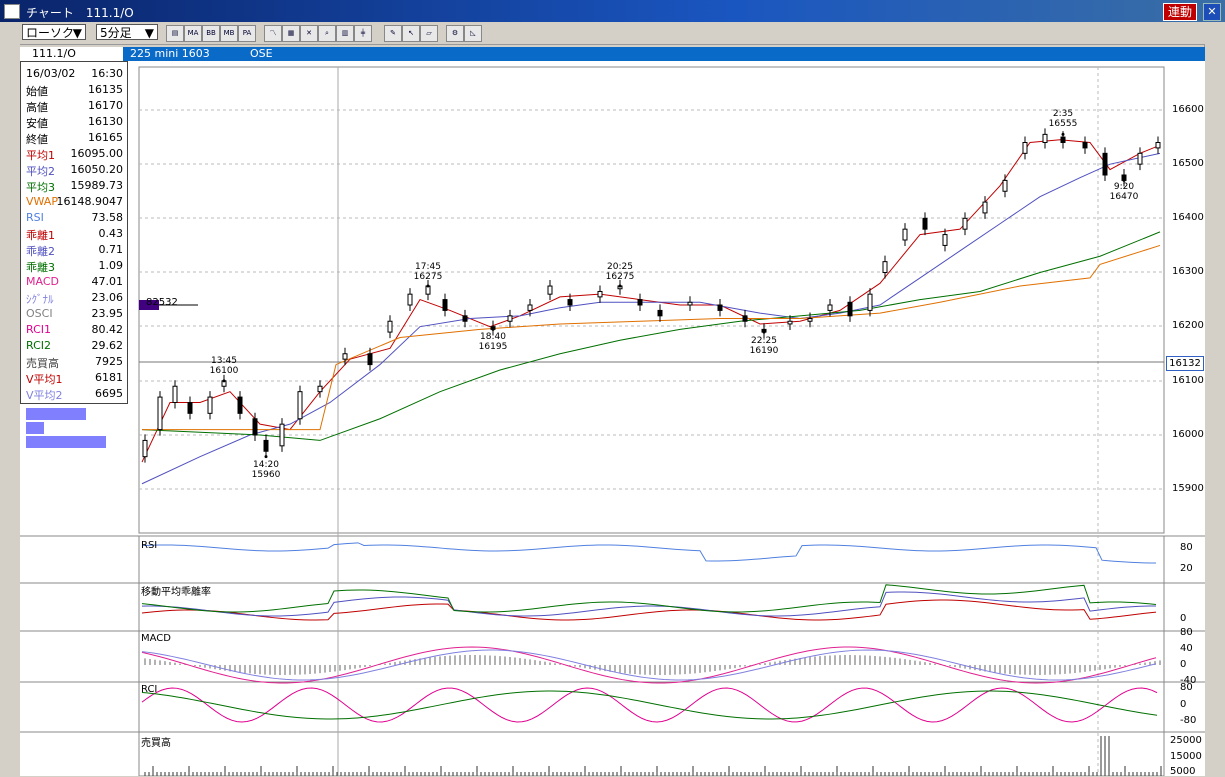  What do you see at coordinates (1188, 434) in the screenshot?
I see `price-tick-label: 16000` at bounding box center [1188, 434].